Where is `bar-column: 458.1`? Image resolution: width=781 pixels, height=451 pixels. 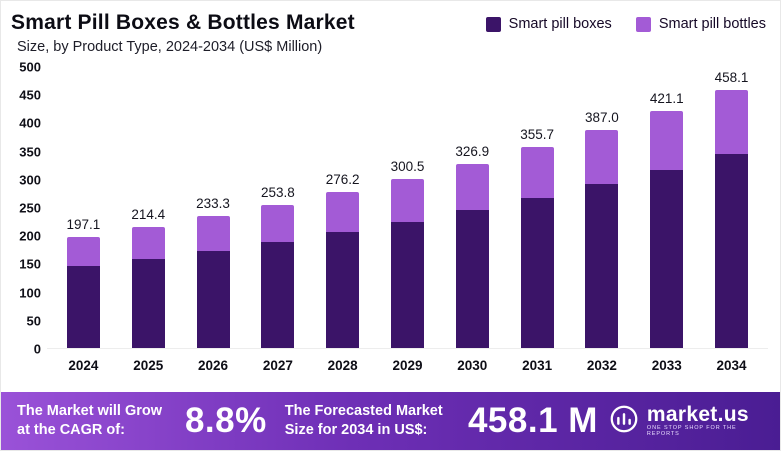 bar-column: 458.1 is located at coordinates (732, 209).